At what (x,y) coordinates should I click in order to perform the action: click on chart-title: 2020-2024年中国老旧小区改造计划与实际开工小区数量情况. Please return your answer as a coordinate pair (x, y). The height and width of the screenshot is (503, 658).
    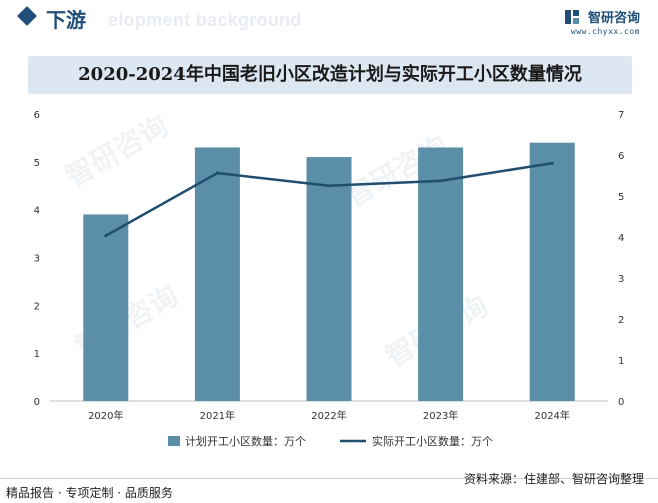
    Looking at the image, I should click on (330, 74).